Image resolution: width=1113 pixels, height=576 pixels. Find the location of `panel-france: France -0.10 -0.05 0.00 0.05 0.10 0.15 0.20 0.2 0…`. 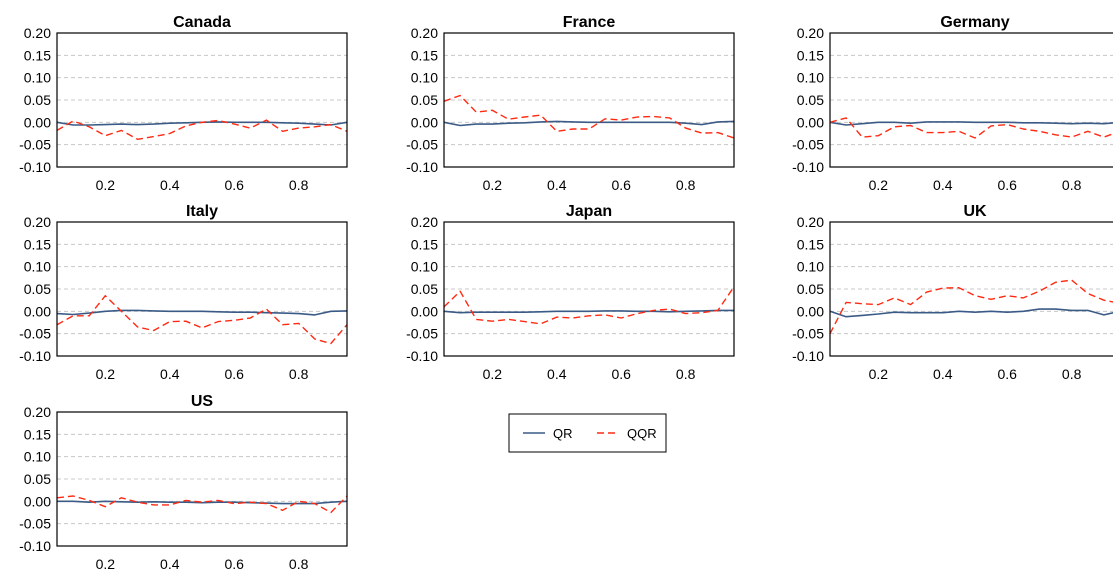

panel-france: France -0.10 -0.05 0.00 0.05 0.10 0.15 0.20 0.2 0… is located at coordinates (570, 103).